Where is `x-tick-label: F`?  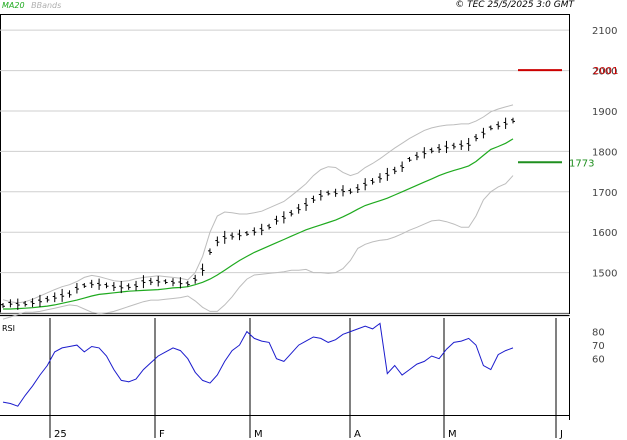 x-tick-label: F is located at coordinates (162, 434).